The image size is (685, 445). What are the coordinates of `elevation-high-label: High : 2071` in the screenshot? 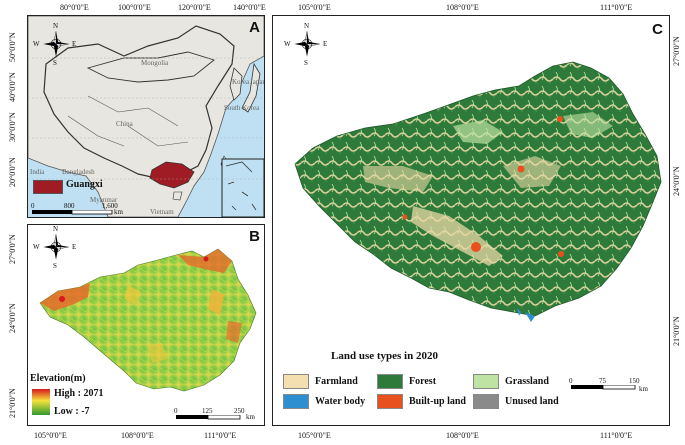 It's located at (79, 393).